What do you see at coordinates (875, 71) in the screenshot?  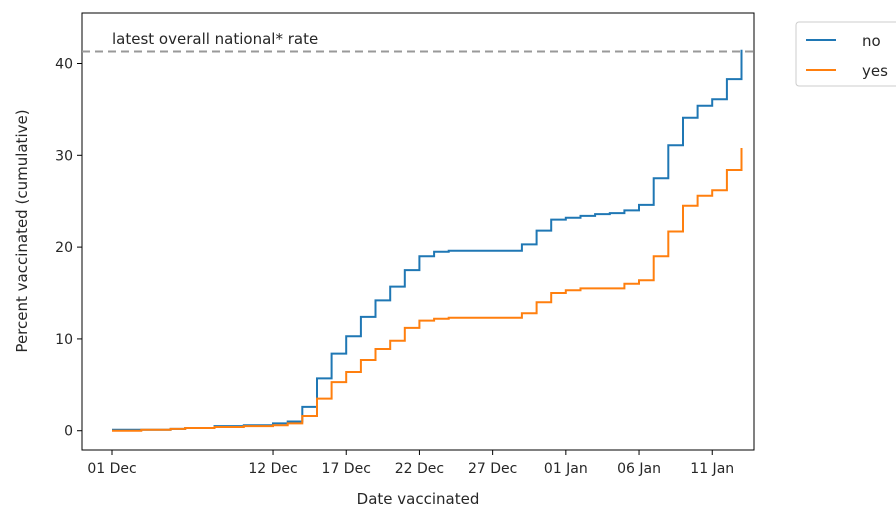 I see `legend-label-yes: yes` at bounding box center [875, 71].